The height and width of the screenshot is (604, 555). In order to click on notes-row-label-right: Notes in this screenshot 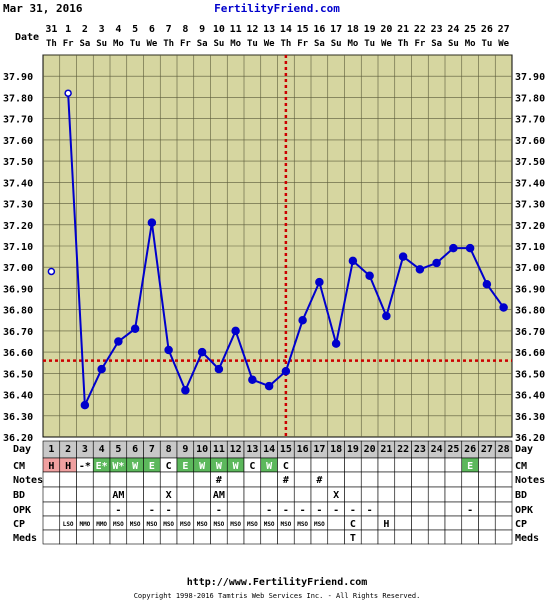, I will do `click(530, 480)`.